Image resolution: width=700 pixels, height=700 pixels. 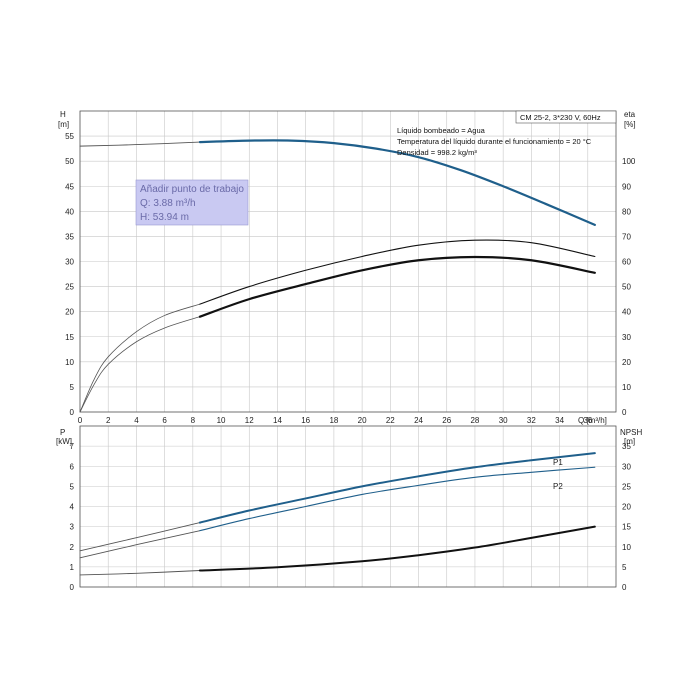 I want to click on x-tick-label: 22, so click(x=390, y=420).